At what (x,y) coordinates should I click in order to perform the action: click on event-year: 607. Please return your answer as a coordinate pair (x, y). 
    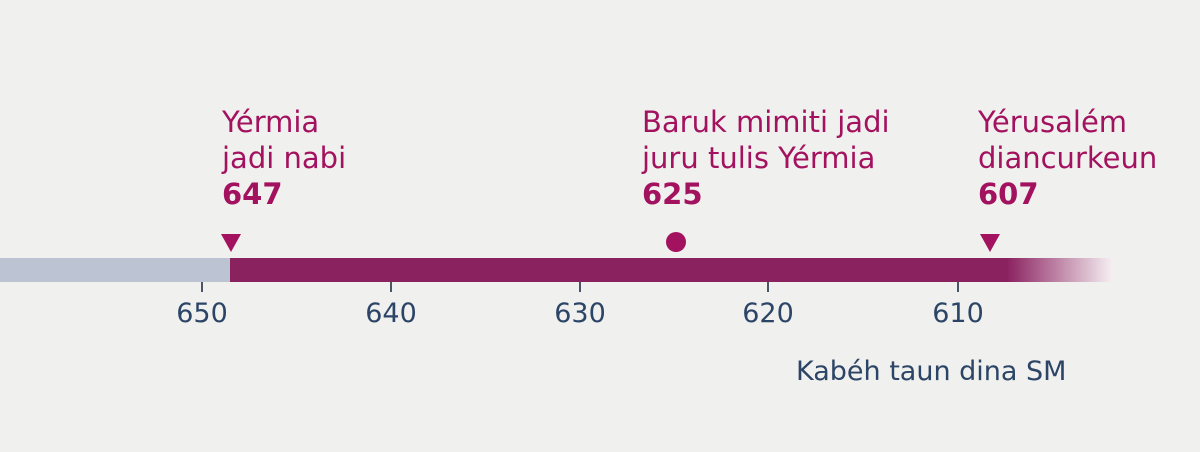
    Looking at the image, I should click on (1008, 194).